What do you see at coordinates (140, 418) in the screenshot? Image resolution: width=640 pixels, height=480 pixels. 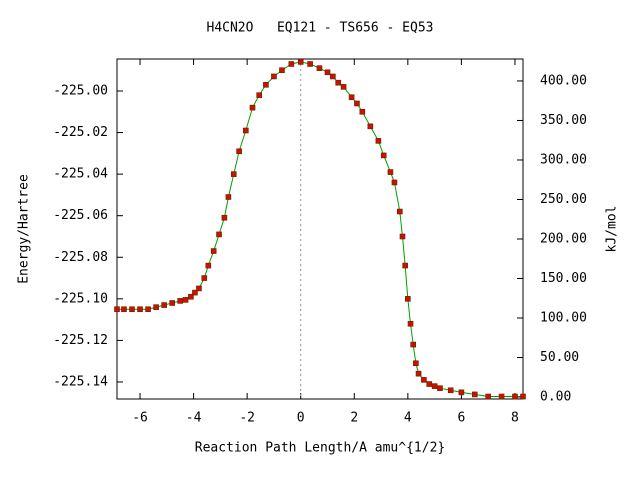 I see `x-tick-label: -6` at bounding box center [140, 418].